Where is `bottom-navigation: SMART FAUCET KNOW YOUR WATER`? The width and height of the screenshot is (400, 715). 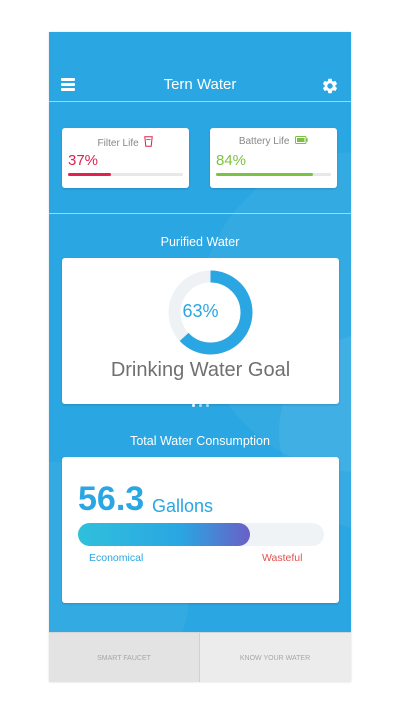
bottom-navigation: SMART FAUCET KNOW YOUR WATER is located at coordinates (200, 657).